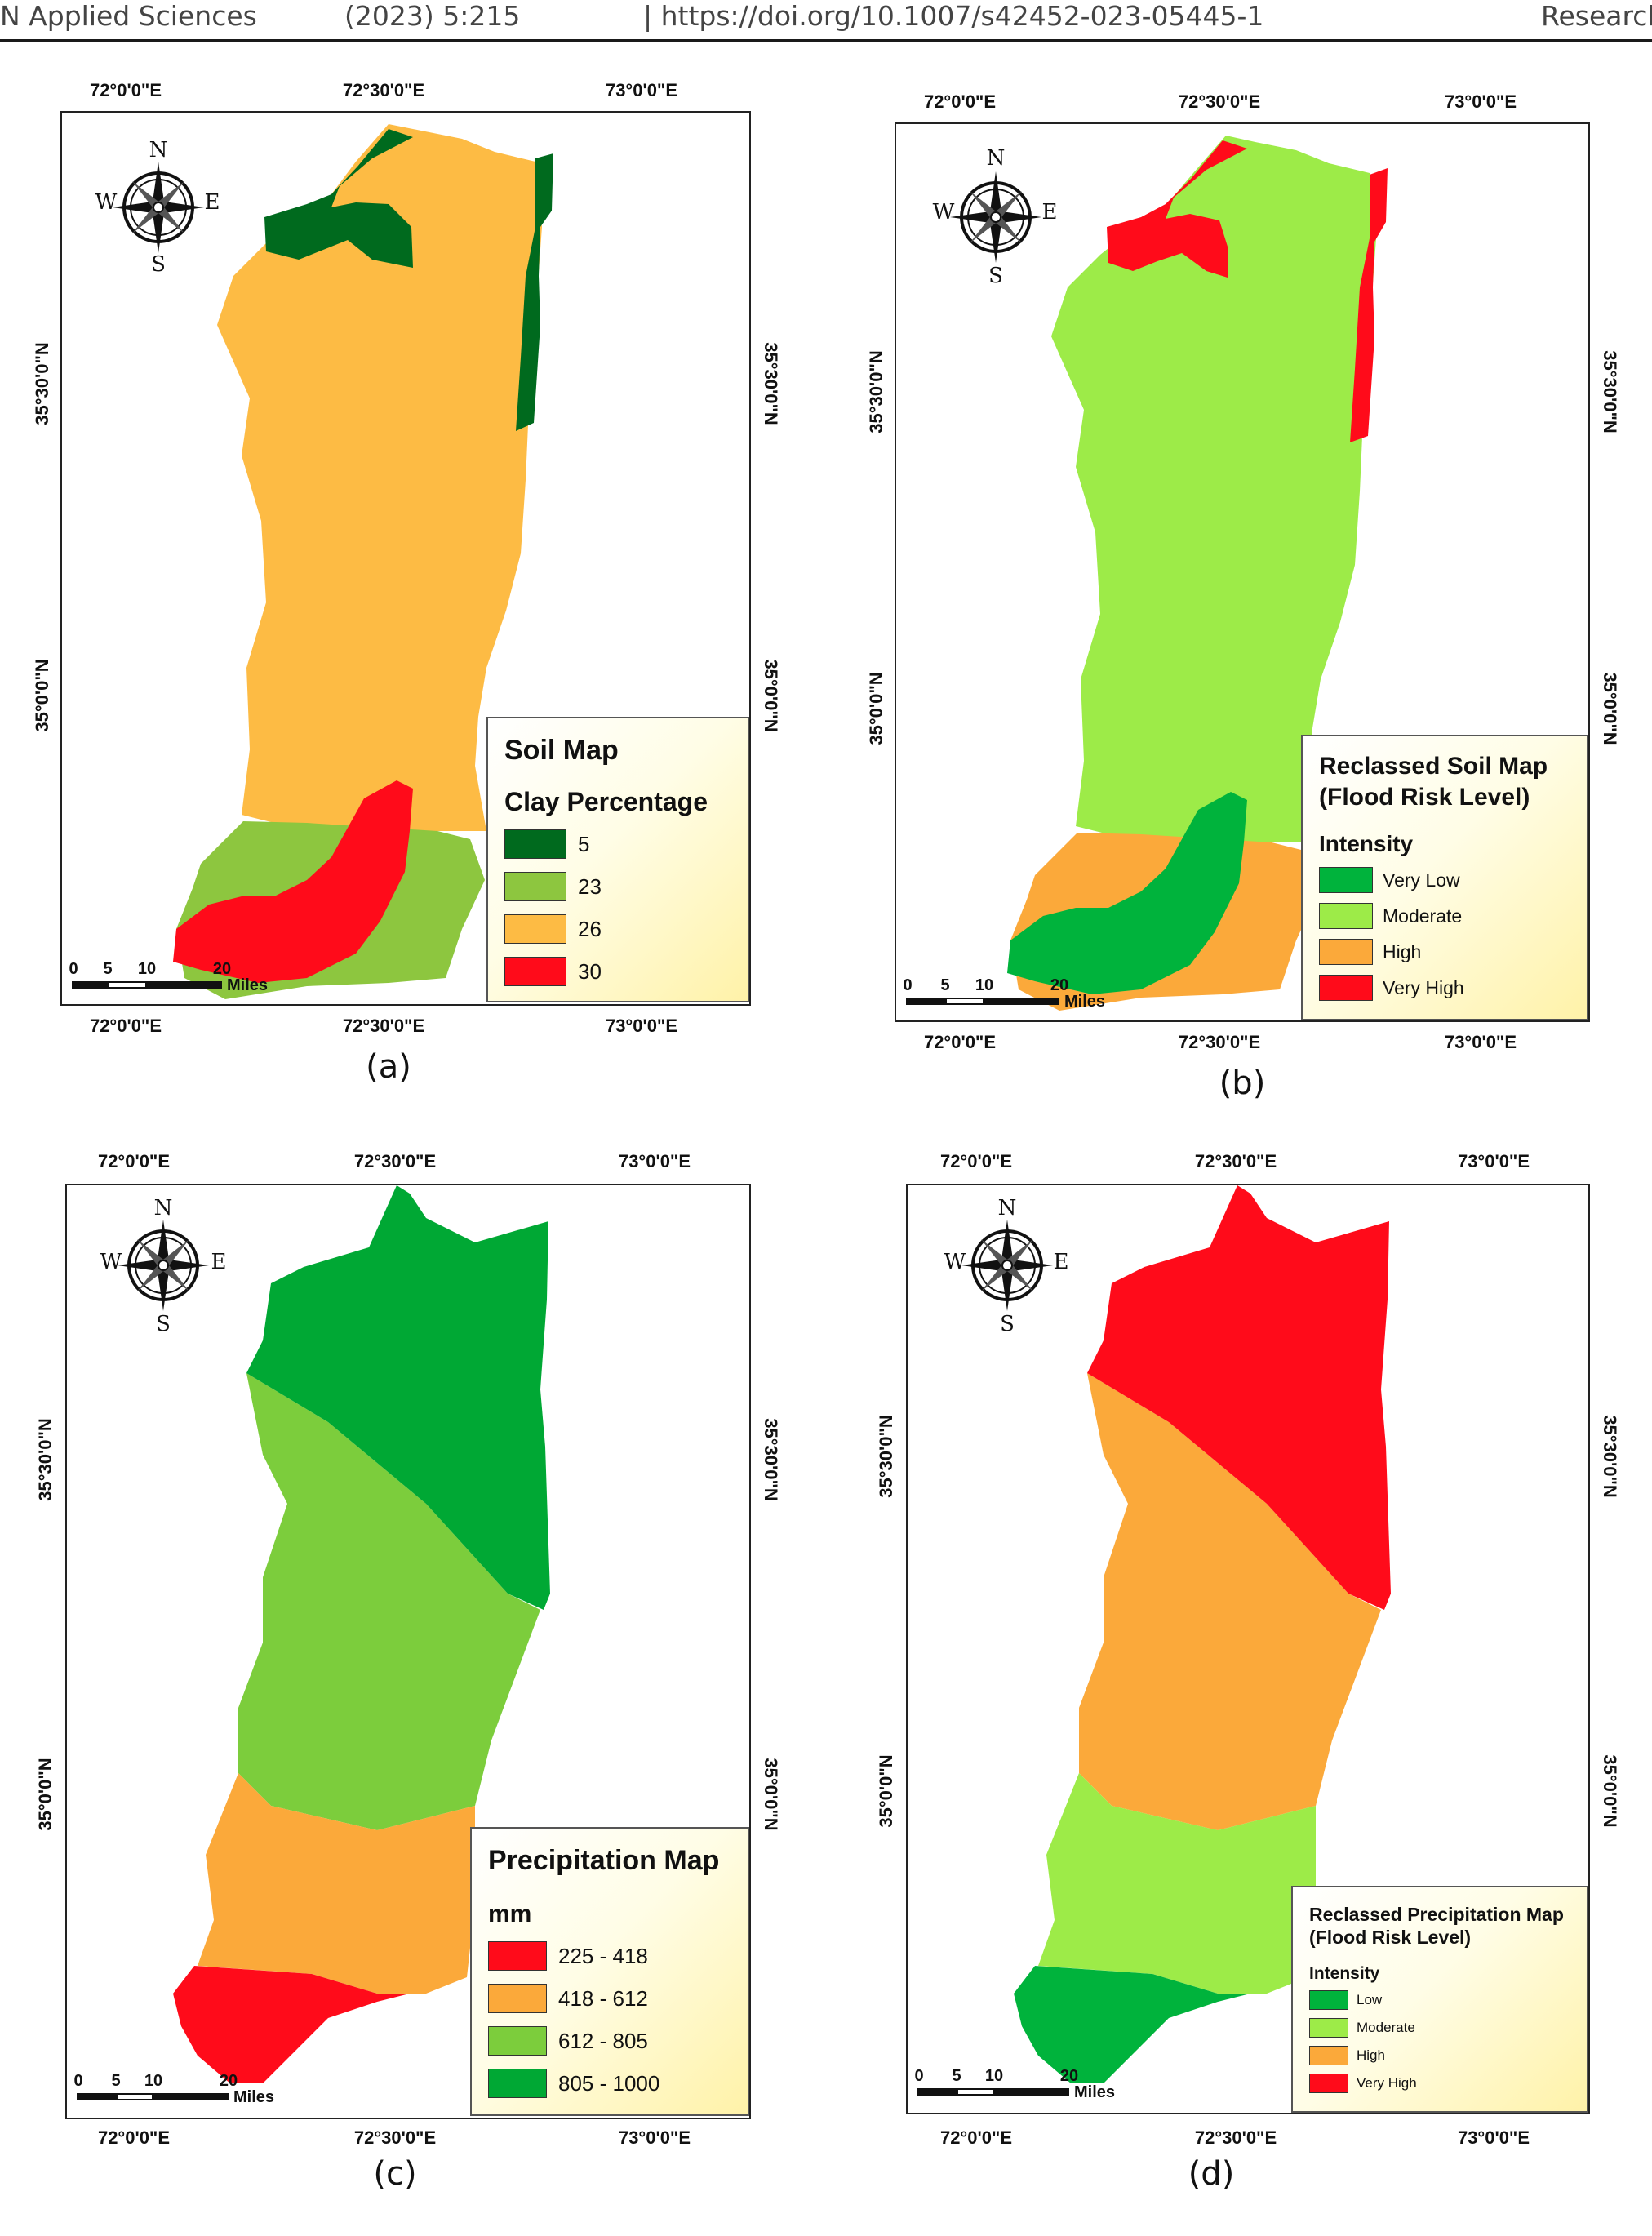 Image resolution: width=1652 pixels, height=2236 pixels. What do you see at coordinates (546, 844) in the screenshot?
I see `legend-item: 5` at bounding box center [546, 844].